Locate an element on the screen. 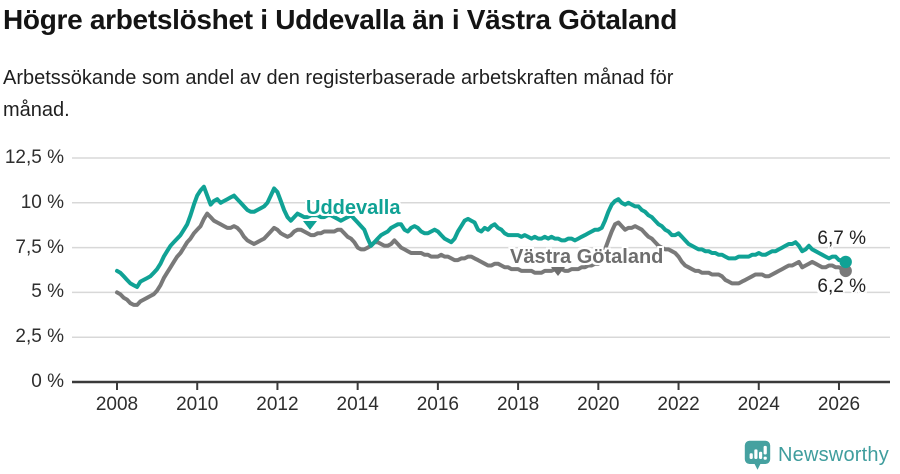 Image resolution: width=900 pixels, height=474 pixels. y-tick-label: 0 % is located at coordinates (47, 381).